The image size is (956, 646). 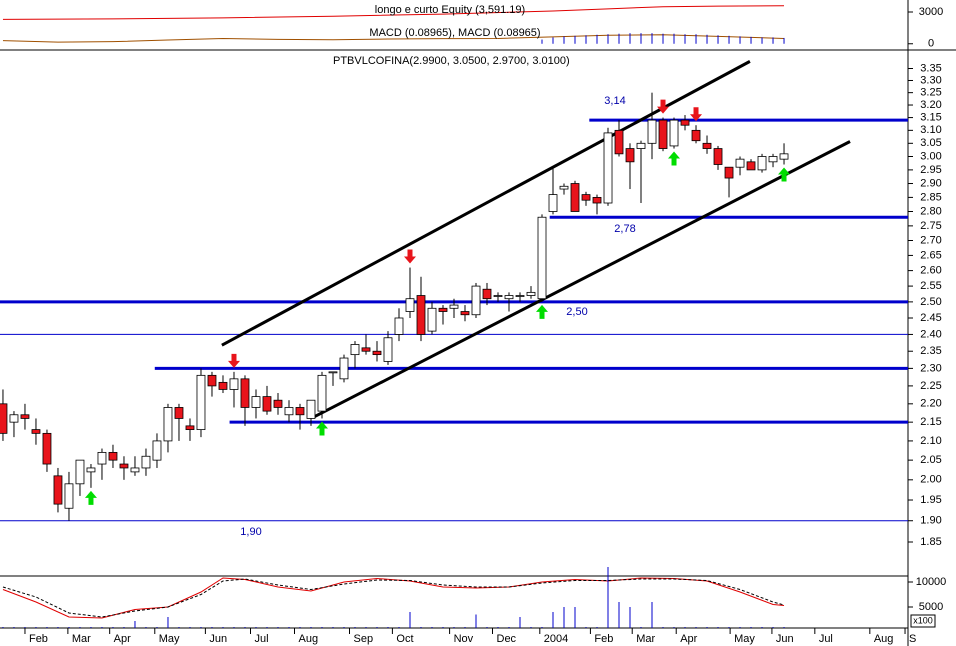 What do you see at coordinates (930, 480) in the screenshot?
I see `y-tick-label: 2.00` at bounding box center [930, 480].